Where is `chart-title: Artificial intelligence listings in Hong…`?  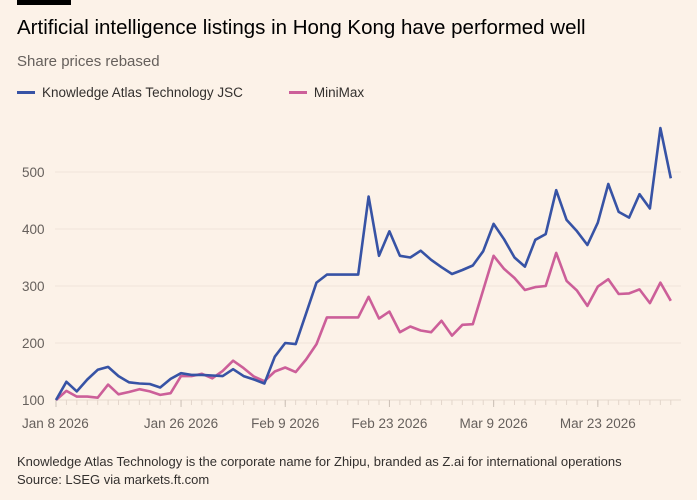 chart-title: Artificial intelligence listings in Hong… is located at coordinates (301, 27).